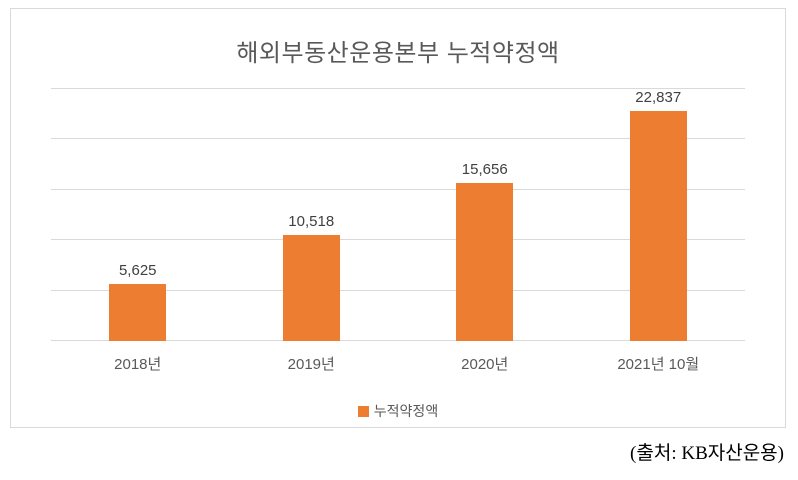 The image size is (798, 480). I want to click on category-label: 2019년, so click(311, 364).